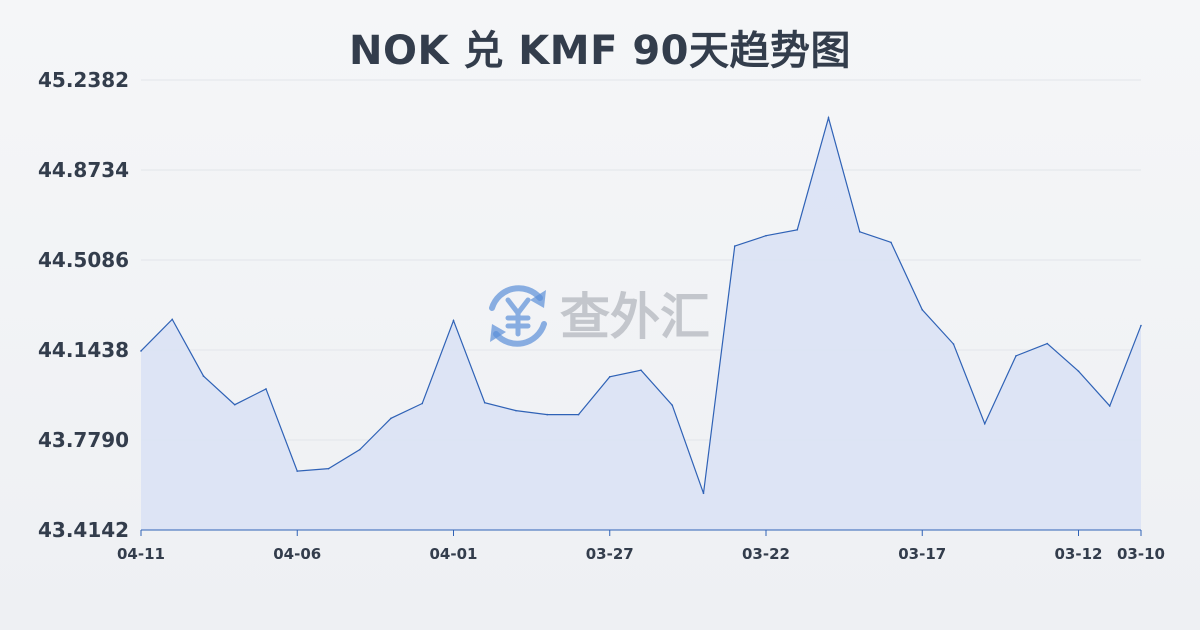 The width and height of the screenshot is (1200, 630). What do you see at coordinates (83, 260) in the screenshot?
I see `y-tick-label: 44.5086` at bounding box center [83, 260].